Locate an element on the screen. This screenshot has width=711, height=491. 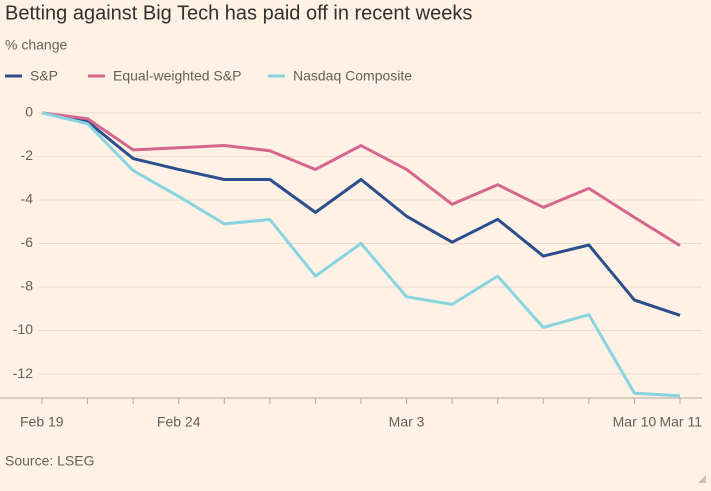
legend-label: Nasdaq Composite is located at coordinates (352, 76).